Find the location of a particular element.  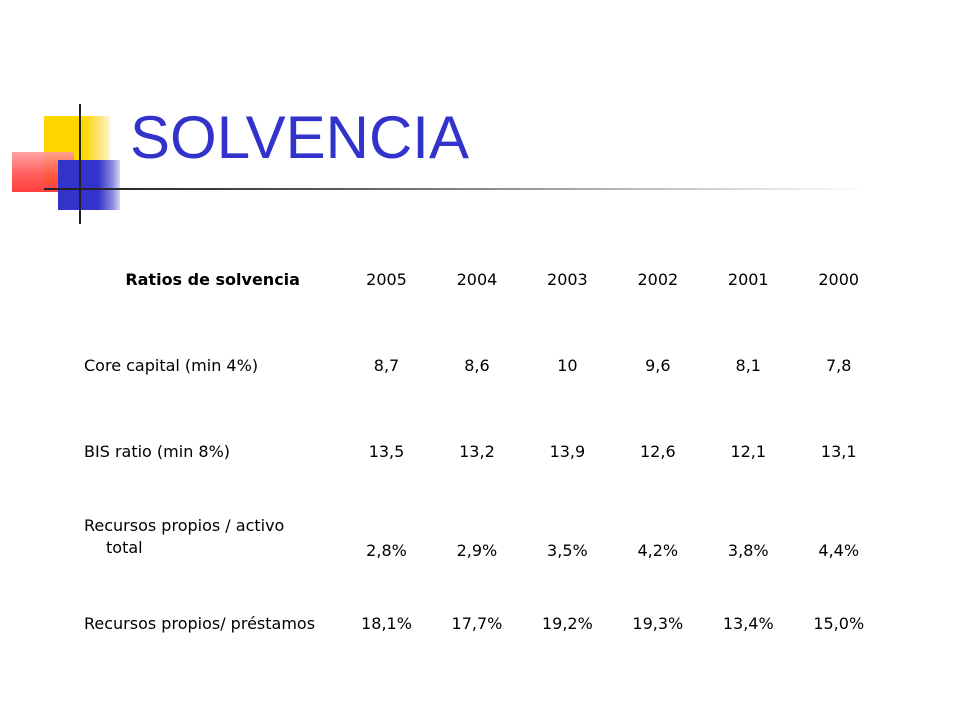

header-year: 2003 is located at coordinates (567, 279).